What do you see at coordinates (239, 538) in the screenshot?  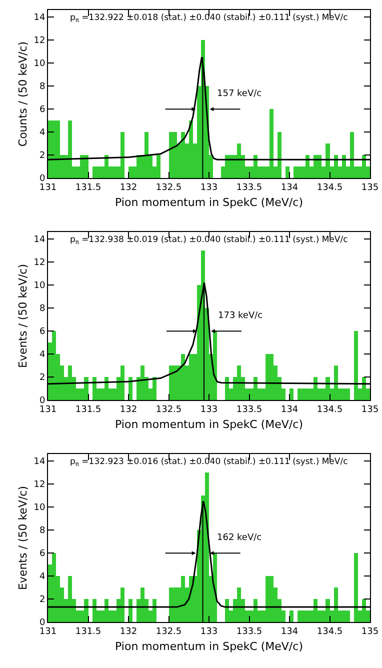 I see `annotation: 162 keV/c` at bounding box center [239, 538].